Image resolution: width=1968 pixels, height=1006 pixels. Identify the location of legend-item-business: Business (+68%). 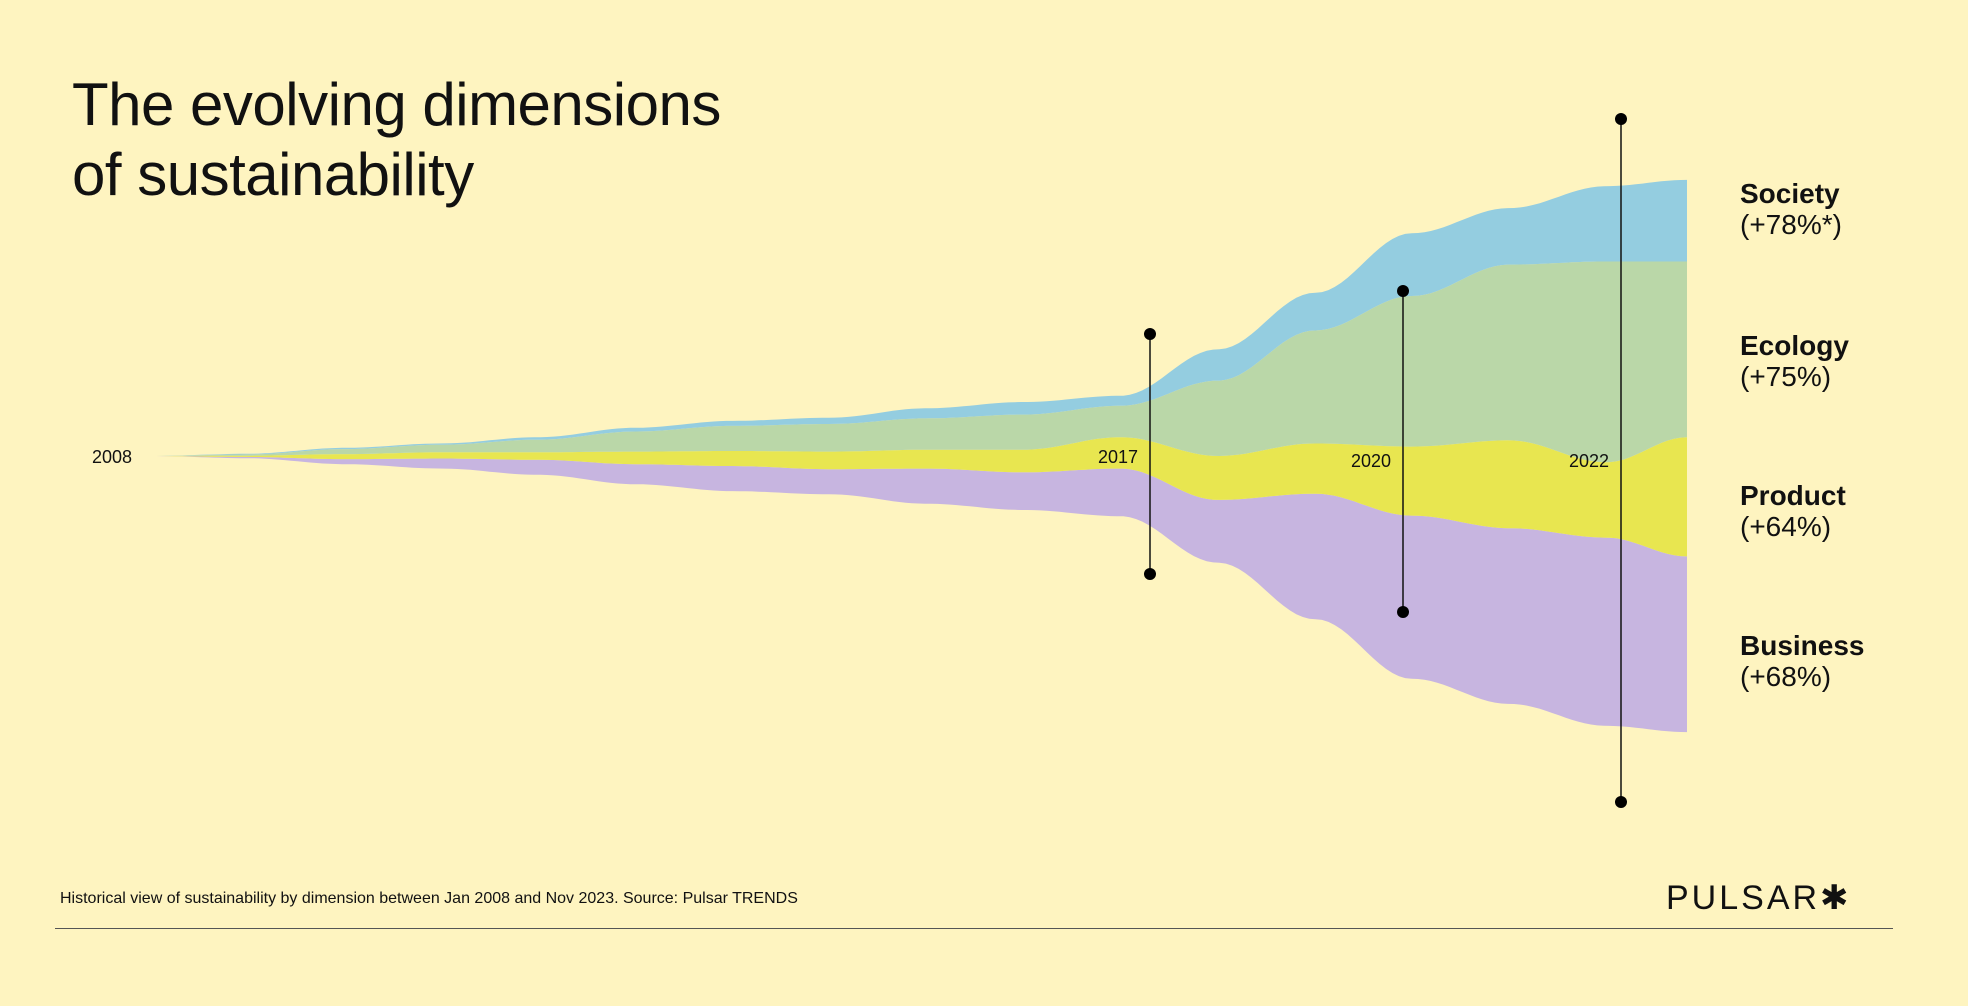
(1802, 661).